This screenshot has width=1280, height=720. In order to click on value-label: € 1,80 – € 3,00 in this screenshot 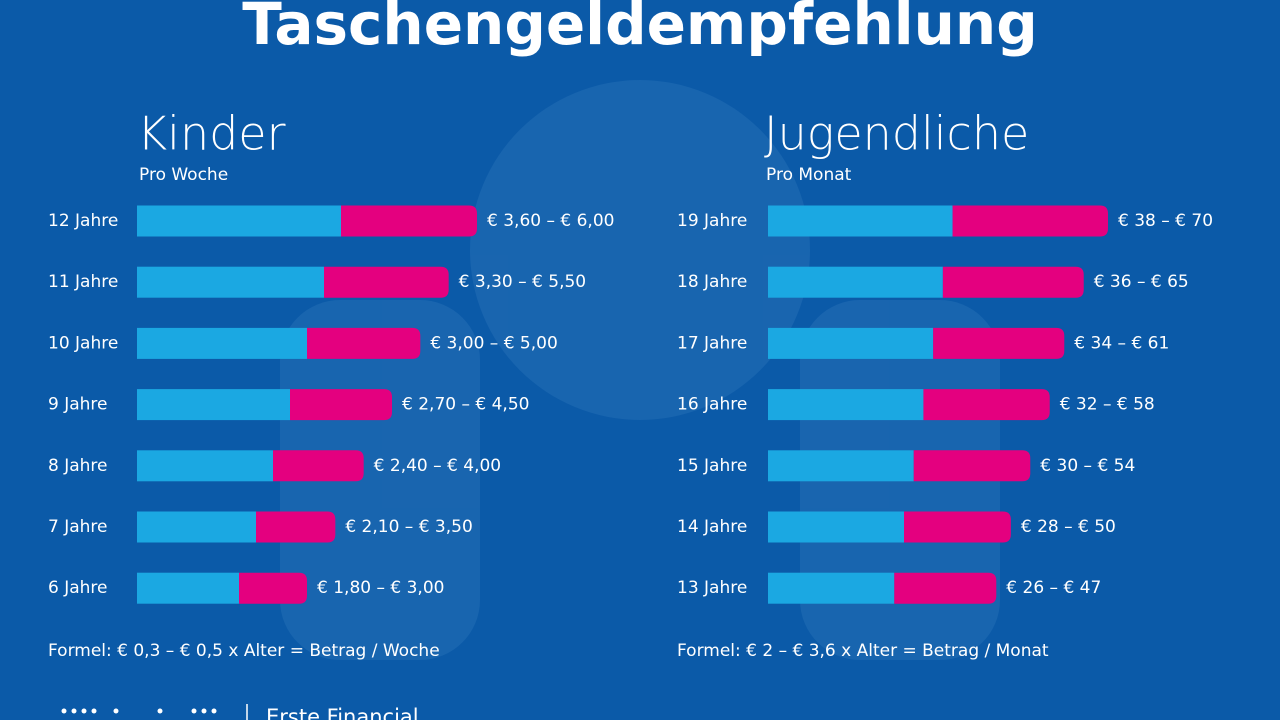, I will do `click(380, 588)`.